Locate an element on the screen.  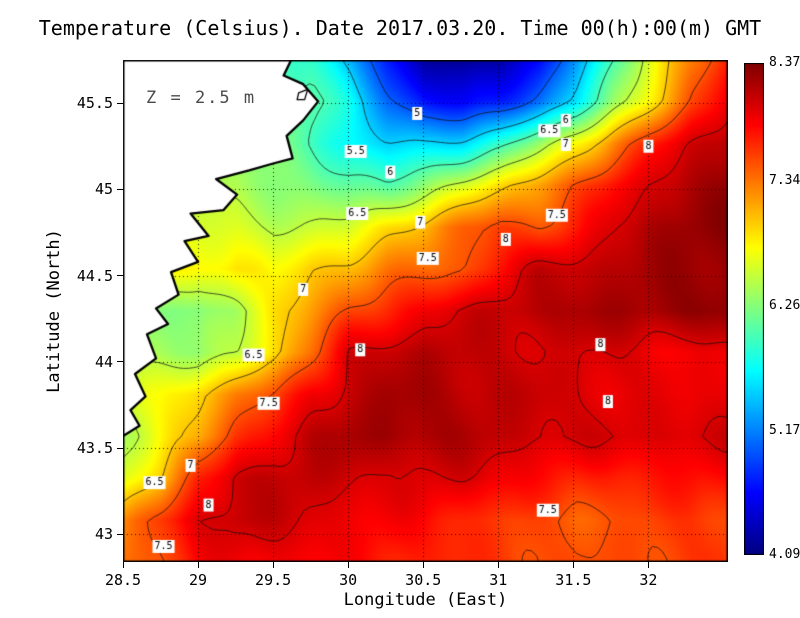
y-tick-label: 45 is located at coordinates (103, 189).